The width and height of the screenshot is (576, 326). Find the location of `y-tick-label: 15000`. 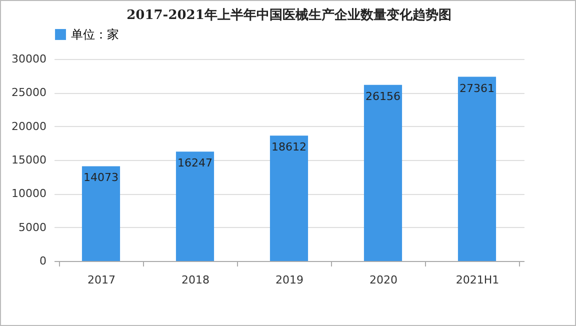

y-tick-label: 15000 is located at coordinates (29, 160).